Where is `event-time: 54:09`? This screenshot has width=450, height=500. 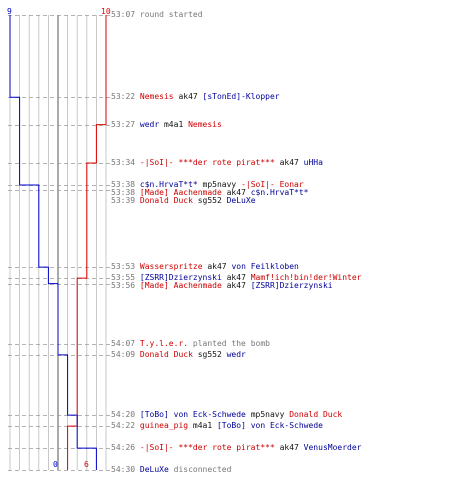 event-time: 54:09 is located at coordinates (125, 354).